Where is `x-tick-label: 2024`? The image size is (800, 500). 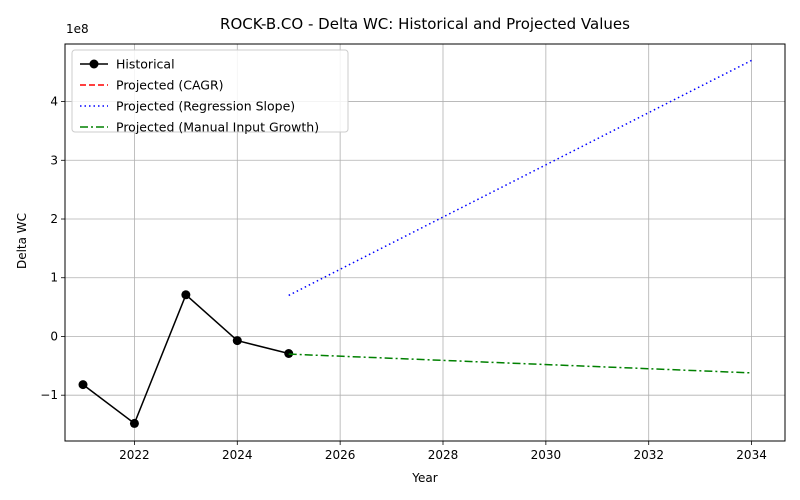
x-tick-label: 2024 is located at coordinates (237, 455).